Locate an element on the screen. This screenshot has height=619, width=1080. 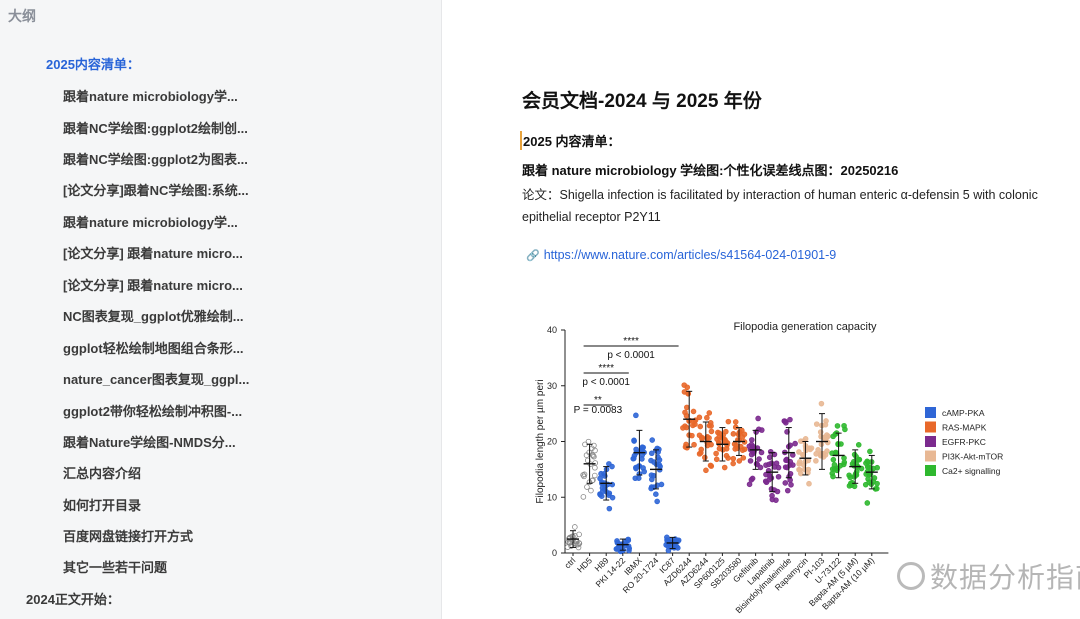
y-tick-label: 20 is located at coordinates (552, 442).